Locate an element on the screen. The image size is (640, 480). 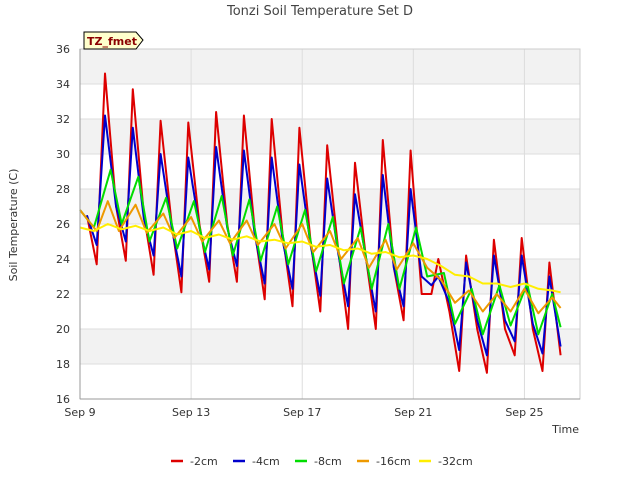
legend-label: -8cm is located at coordinates (328, 461).